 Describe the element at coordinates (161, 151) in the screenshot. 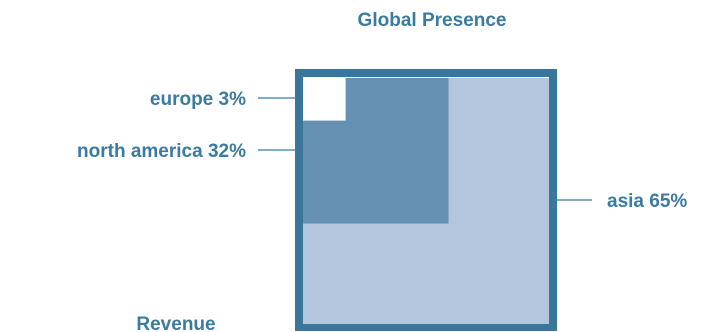

I see `data-label-north-america: north america 32%` at that location.